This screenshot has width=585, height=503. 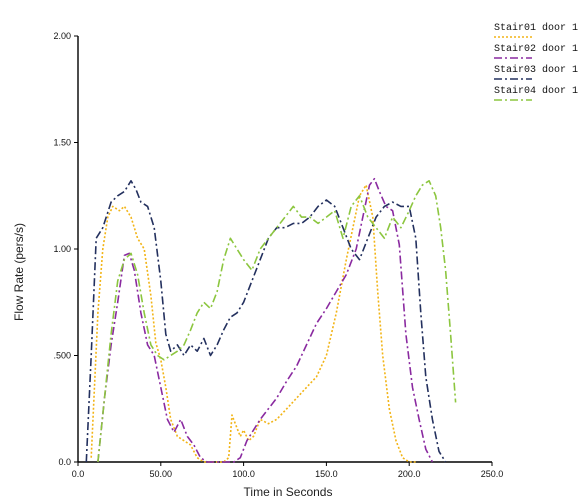 I want to click on y-tick-label: .500, so click(x=62, y=356).